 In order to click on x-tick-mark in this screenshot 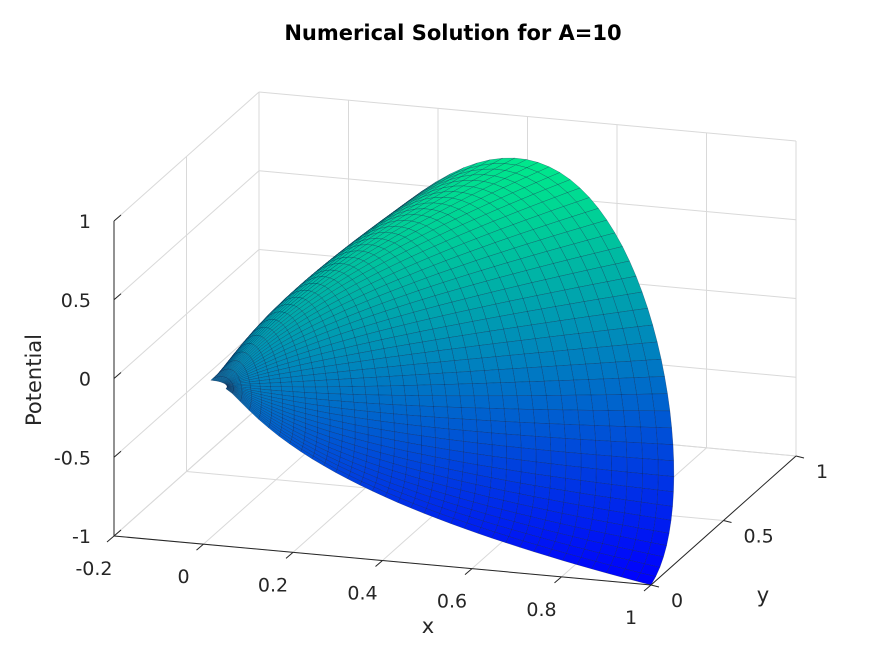, I will do `click(468, 572)`.